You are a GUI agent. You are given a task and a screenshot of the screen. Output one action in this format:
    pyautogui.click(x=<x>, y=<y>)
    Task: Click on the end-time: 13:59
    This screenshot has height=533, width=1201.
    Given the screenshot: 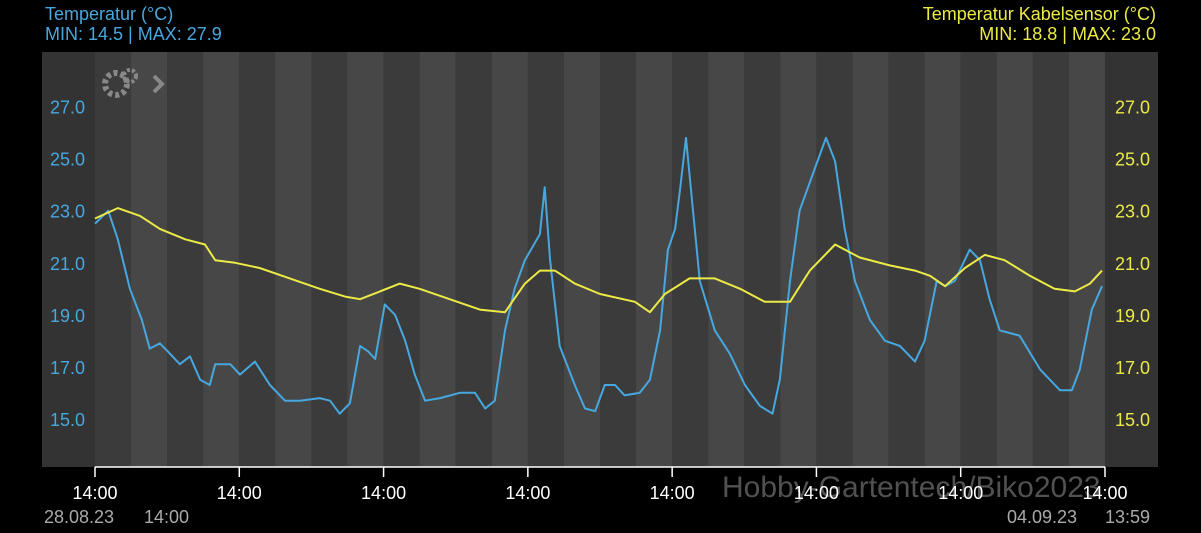 What is the action you would take?
    pyautogui.click(x=1127, y=517)
    